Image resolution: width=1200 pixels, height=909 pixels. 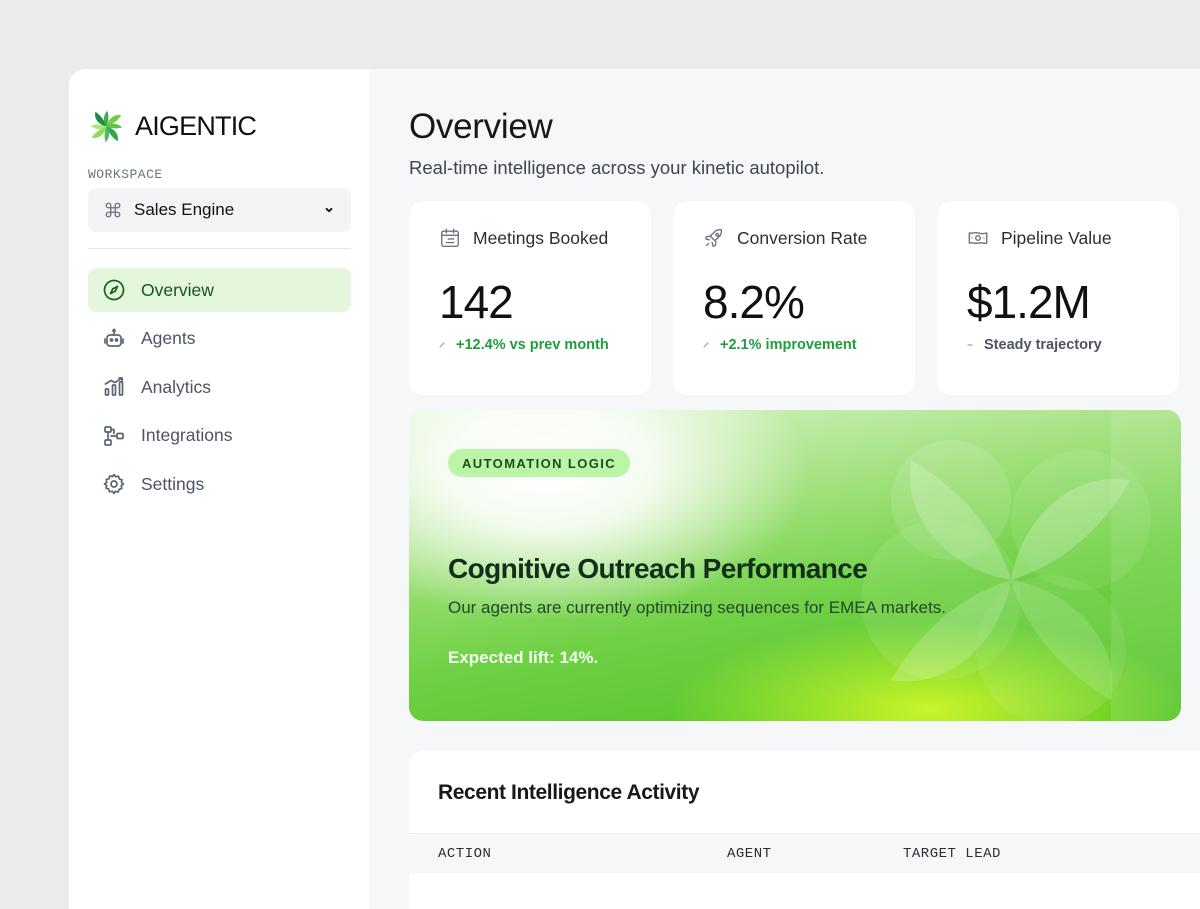 I want to click on hero-title: Cognitive Outreach Performance, so click(x=658, y=568).